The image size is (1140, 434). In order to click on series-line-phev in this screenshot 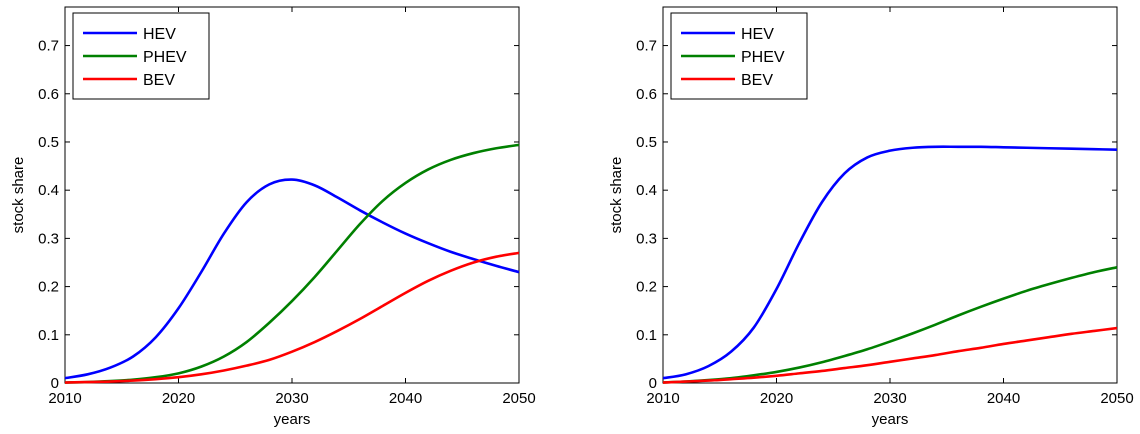, I will do `click(890, 325)`.